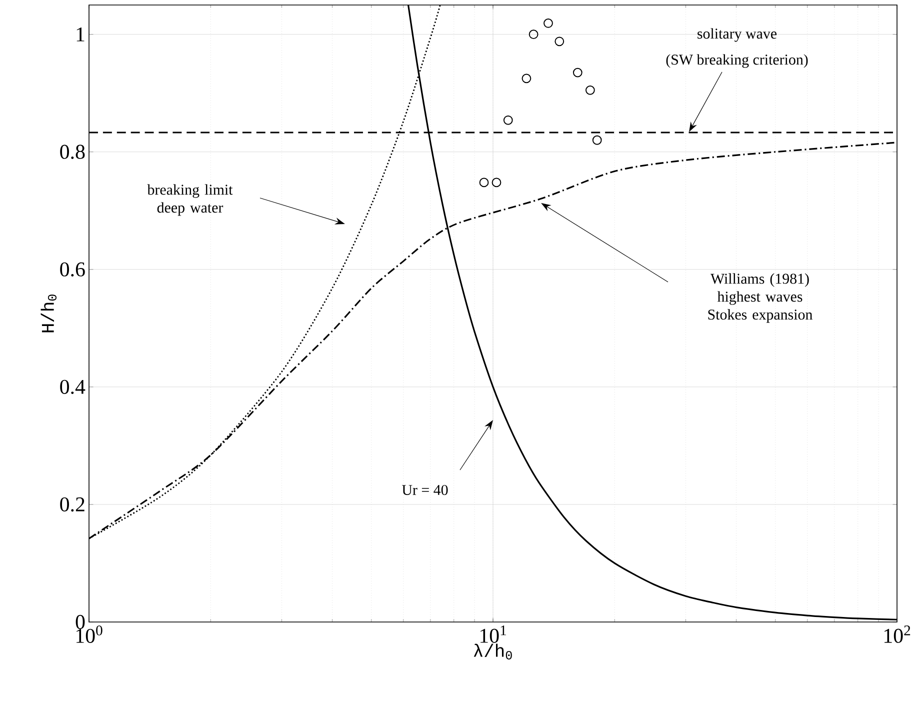 The image size is (921, 709). Describe the element at coordinates (425, 490) in the screenshot. I see `annotation: Ur = 40` at that location.